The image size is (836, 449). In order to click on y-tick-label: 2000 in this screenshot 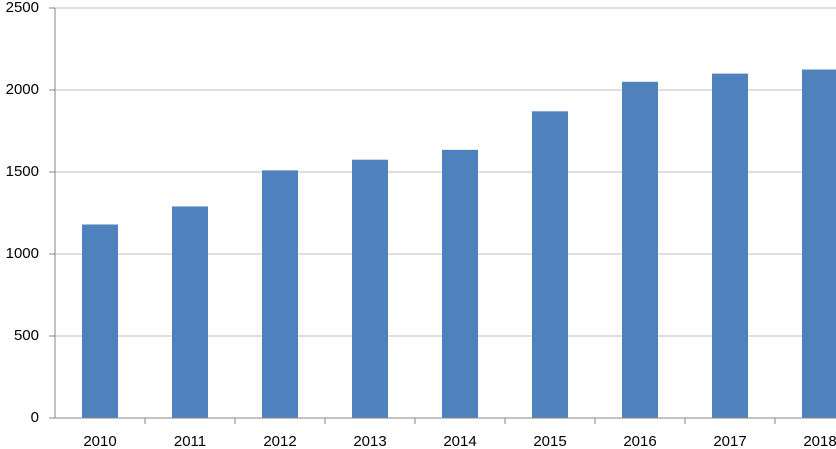, I will do `click(22, 89)`.